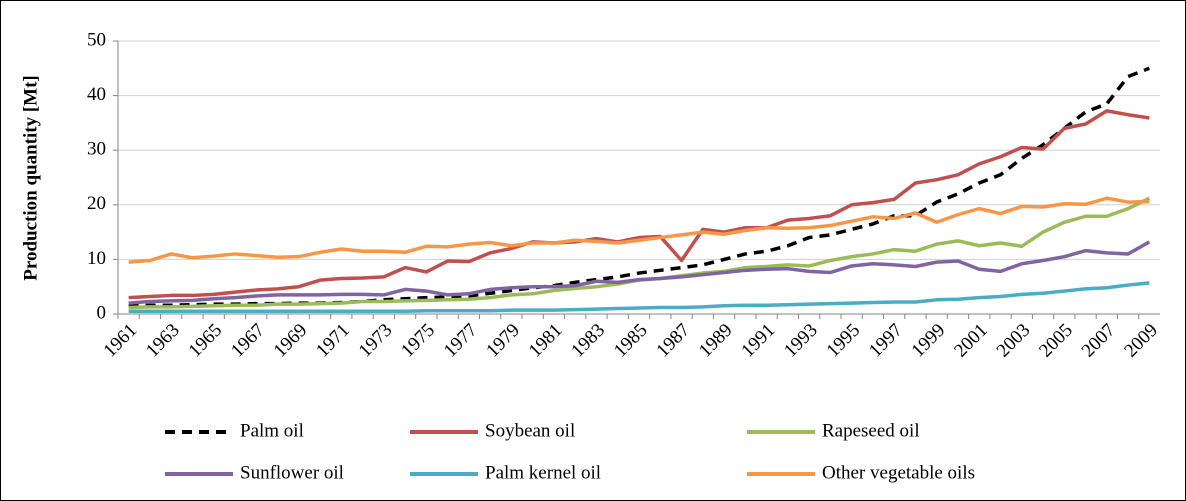 This screenshot has height=501, width=1186. Describe the element at coordinates (102, 312) in the screenshot. I see `y-tick-label: 0` at that location.